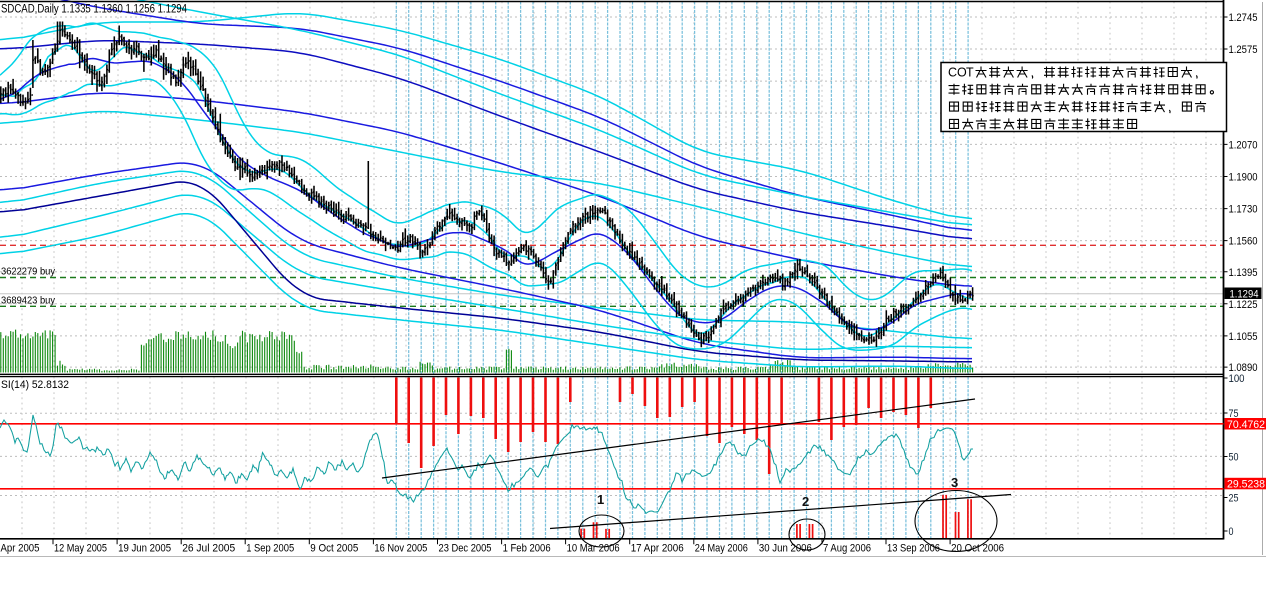 The image size is (1266, 609). Describe the element at coordinates (20, 549) in the screenshot. I see `svg-text: Apr 2005` at that location.